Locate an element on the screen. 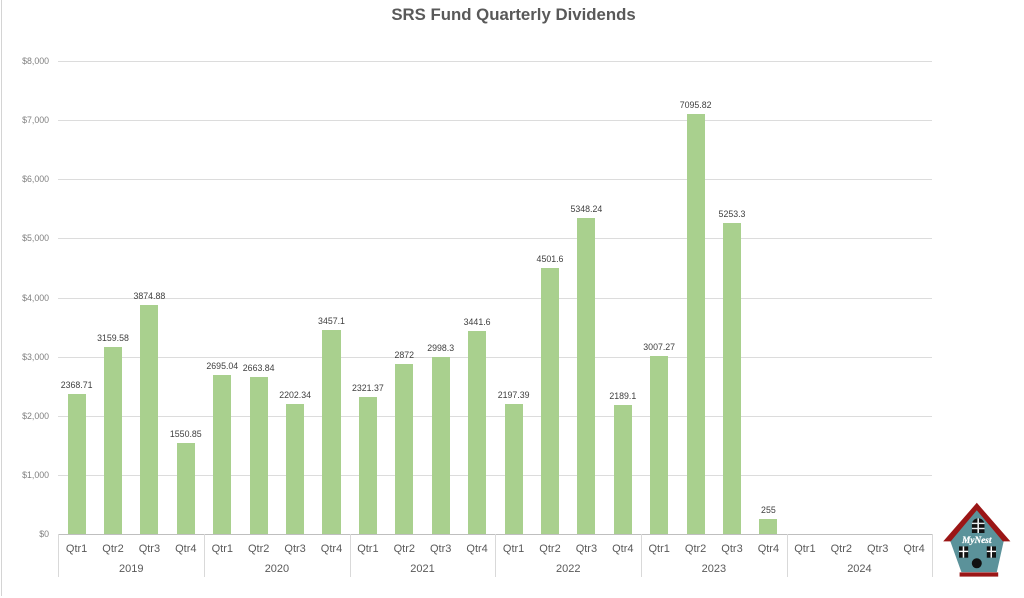 The height and width of the screenshot is (598, 1024). svg-text: MyNest is located at coordinates (976, 541).